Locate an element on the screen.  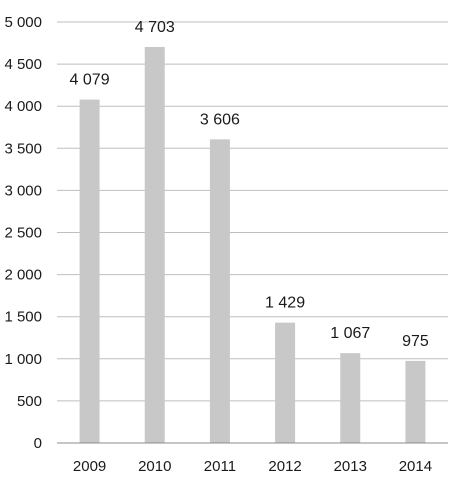
bar-2012 is located at coordinates (285, 382).